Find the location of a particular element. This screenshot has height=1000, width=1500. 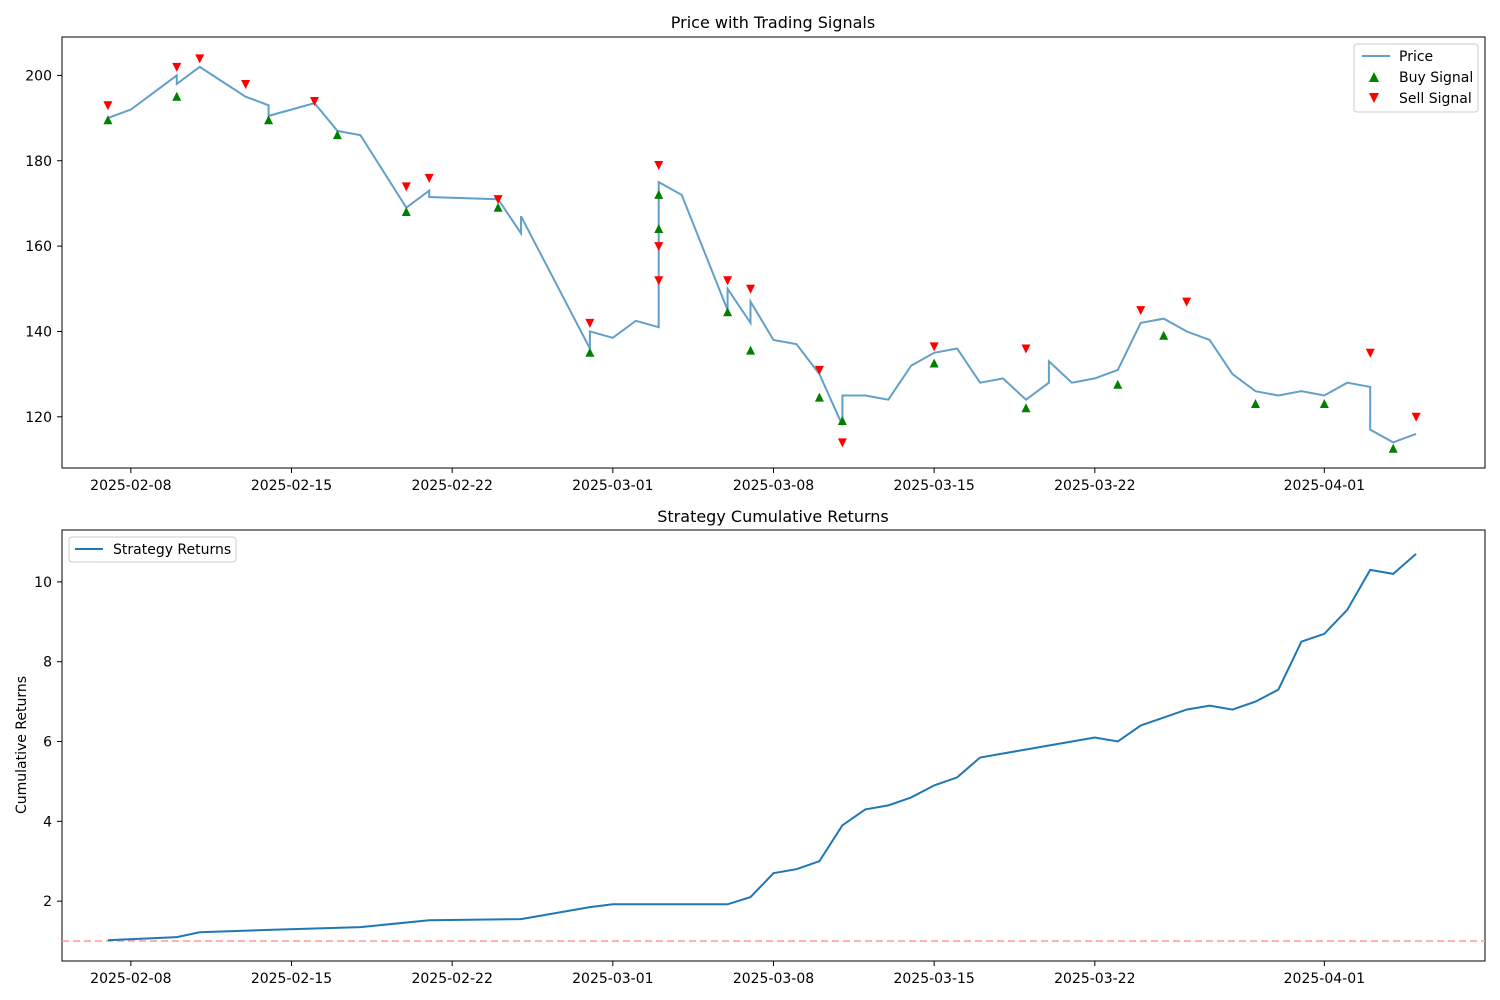

legend-buy-triangle-up-icon is located at coordinates (1374, 77).